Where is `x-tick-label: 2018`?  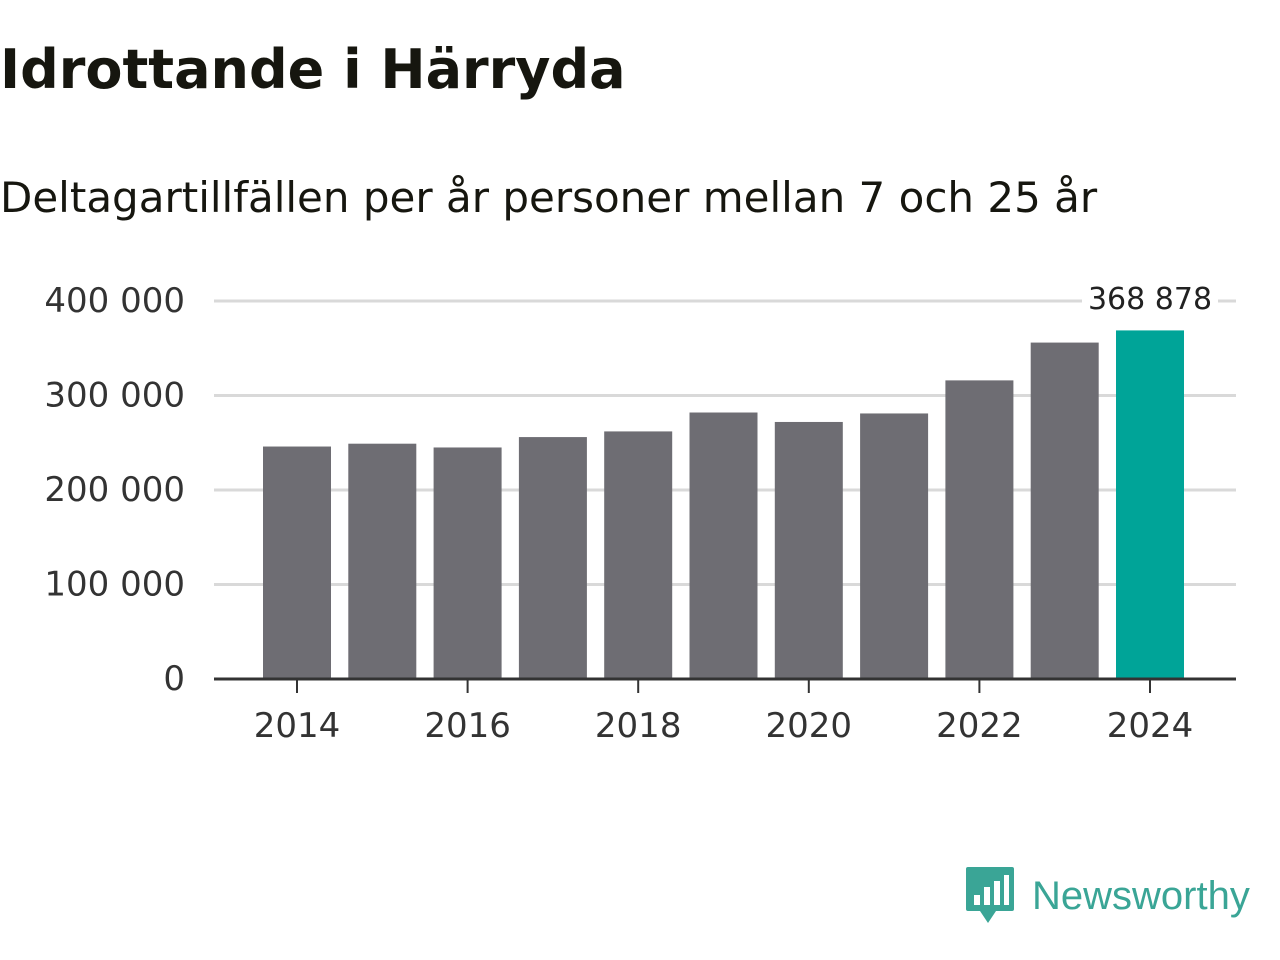 x-tick-label: 2018 is located at coordinates (638, 726).